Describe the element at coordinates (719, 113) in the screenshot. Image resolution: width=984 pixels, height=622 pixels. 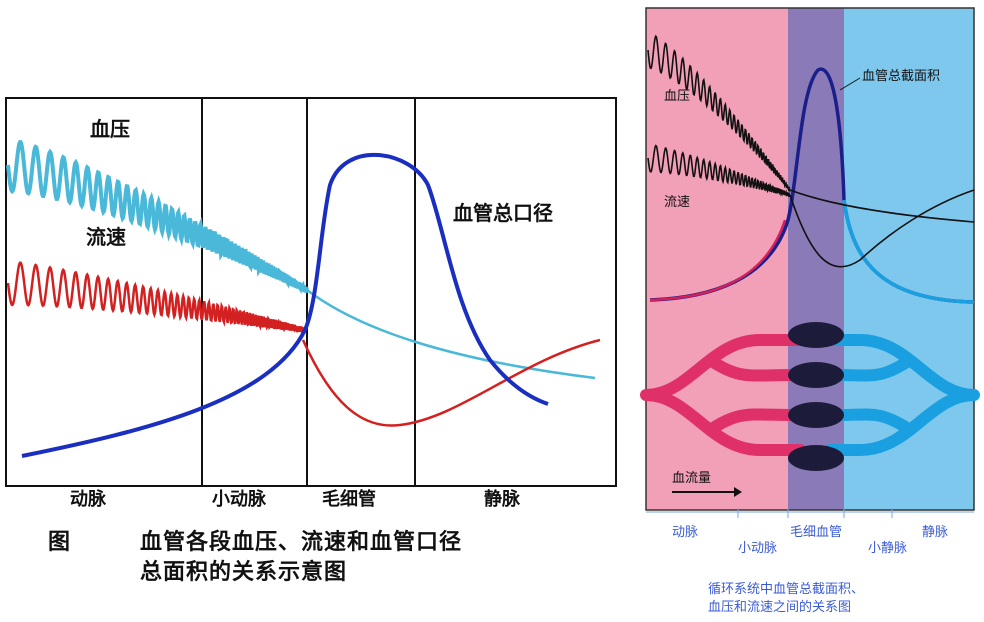
I see `right-pressure-curve` at that location.